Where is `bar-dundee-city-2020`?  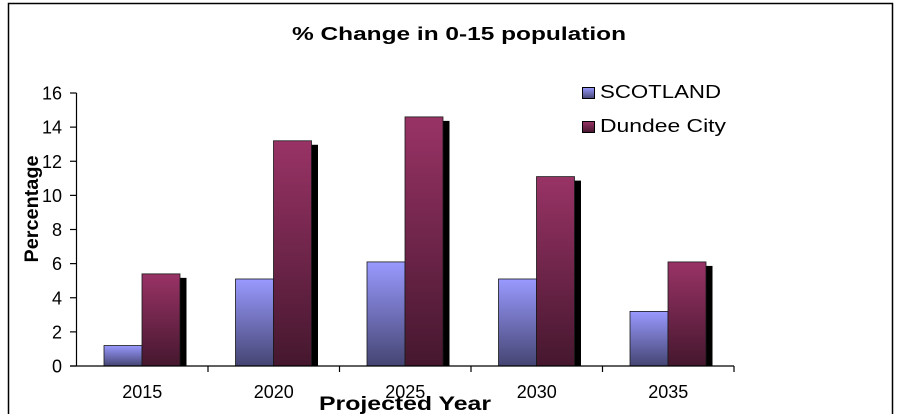
bar-dundee-city-2020 is located at coordinates (292, 253).